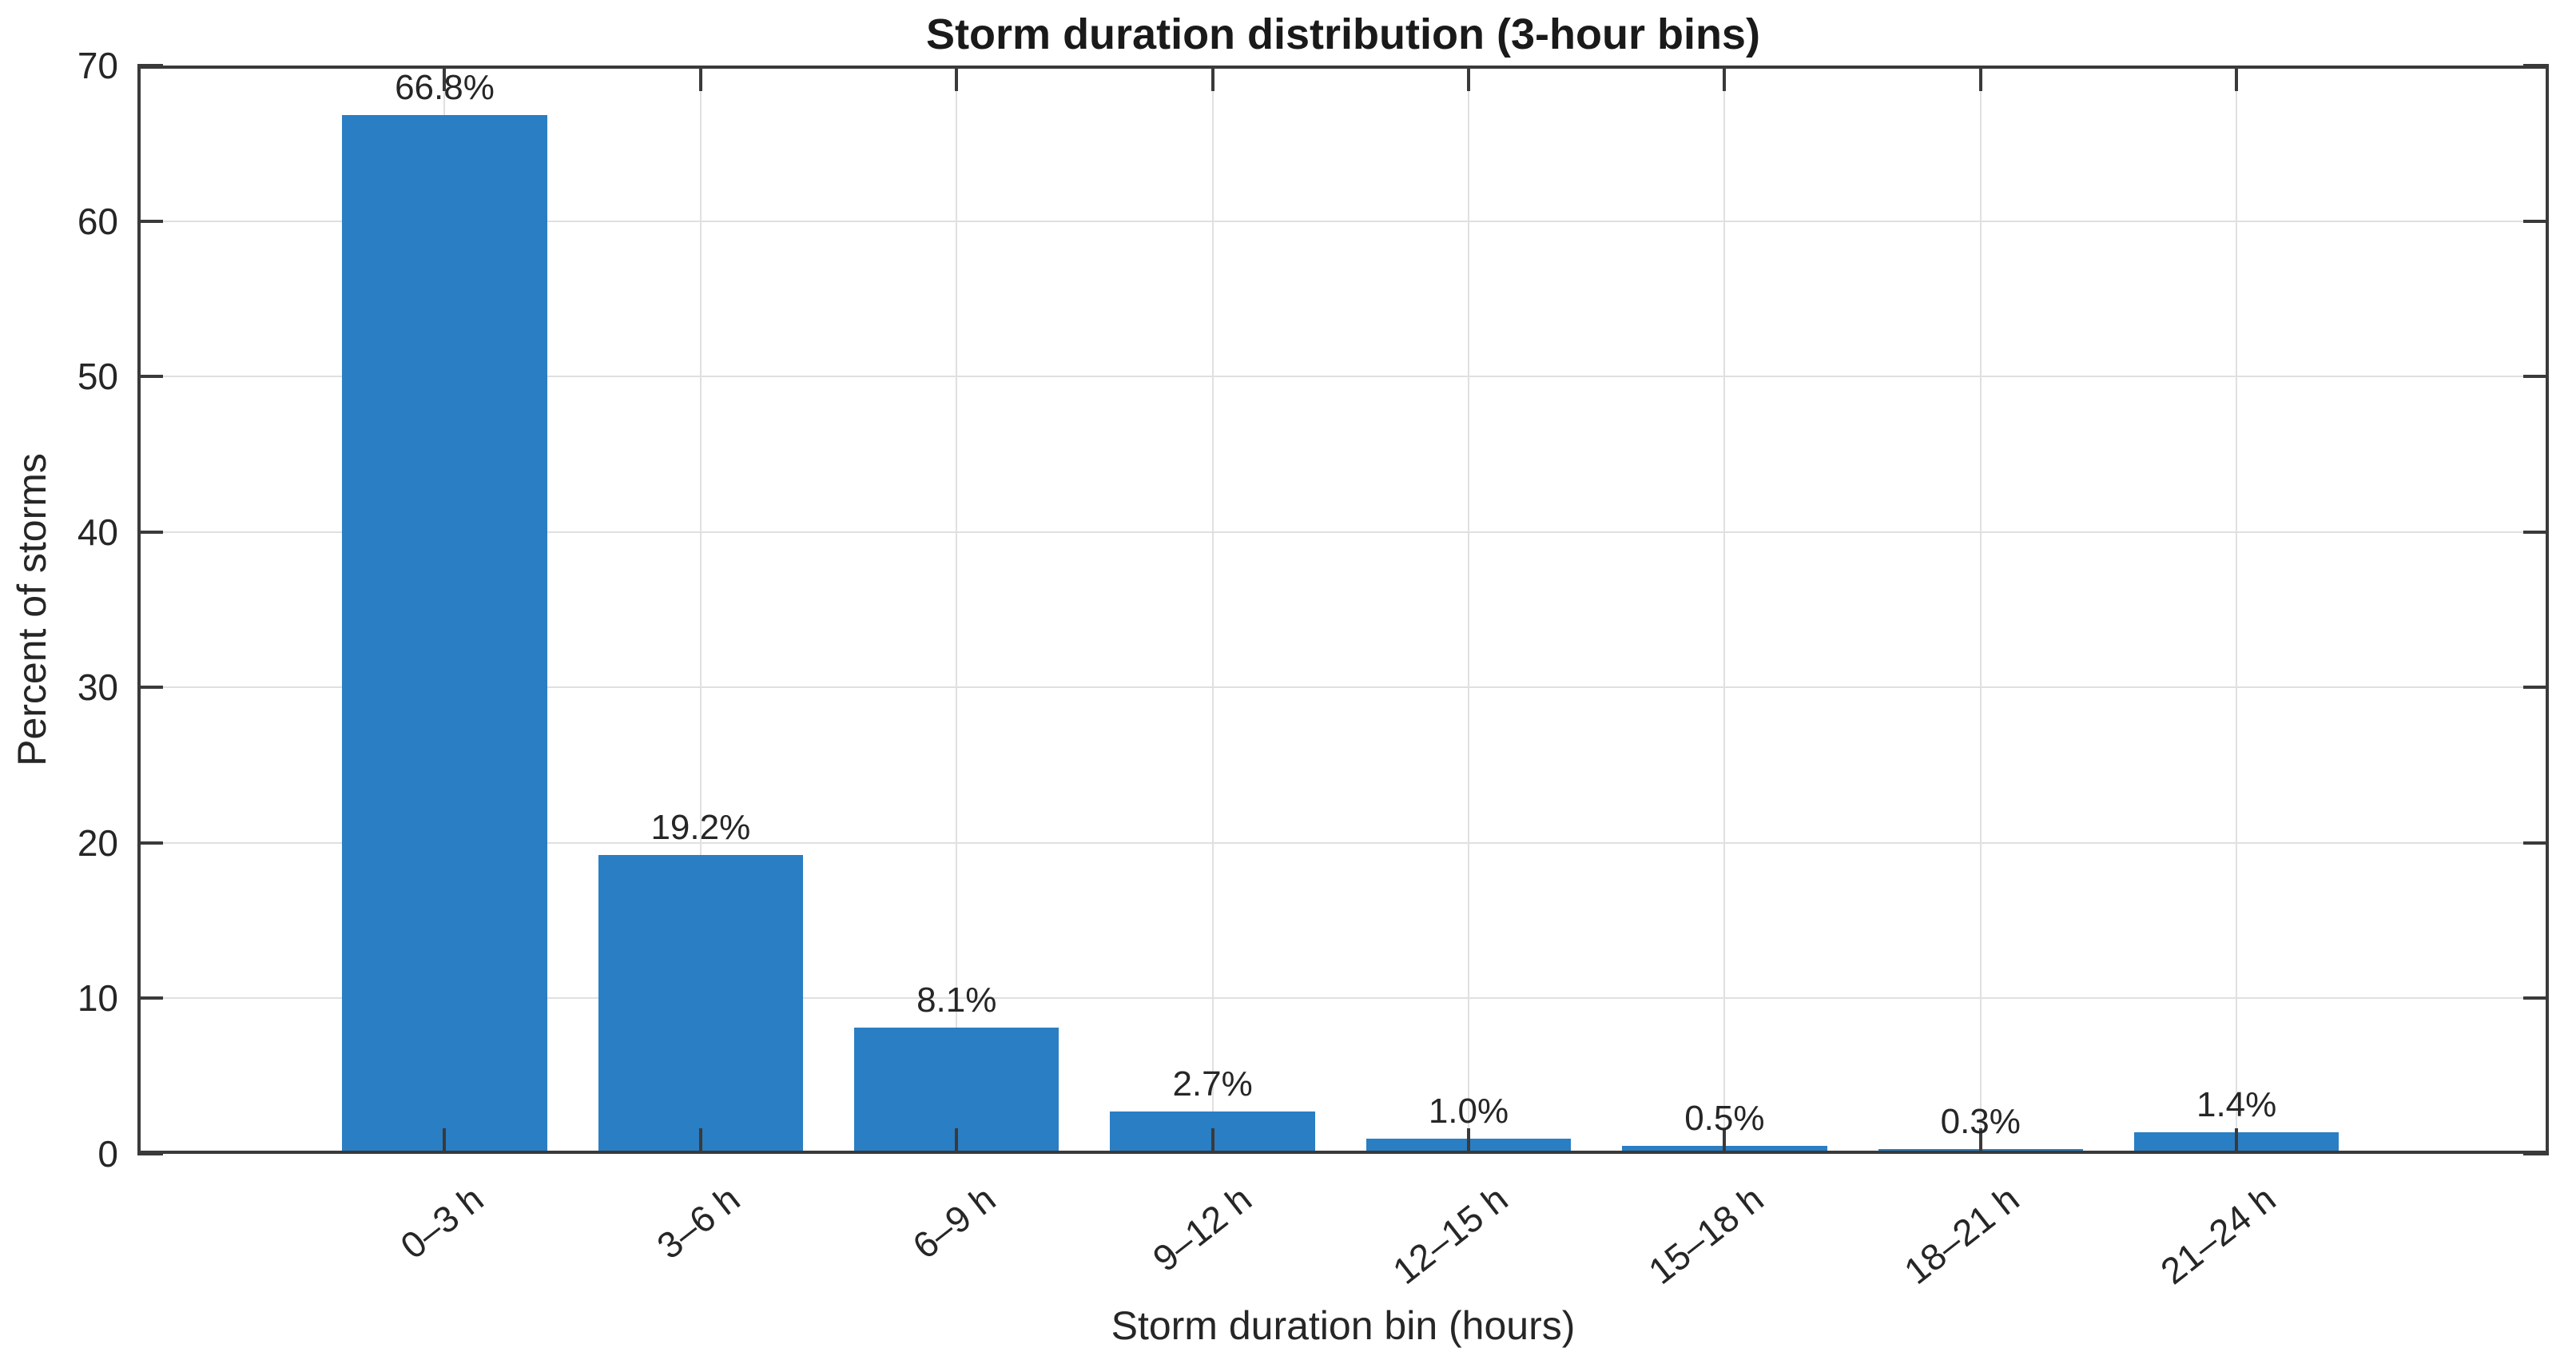  Describe the element at coordinates (441, 1222) in the screenshot. I see `x-tick-label: 0–3 h` at that location.